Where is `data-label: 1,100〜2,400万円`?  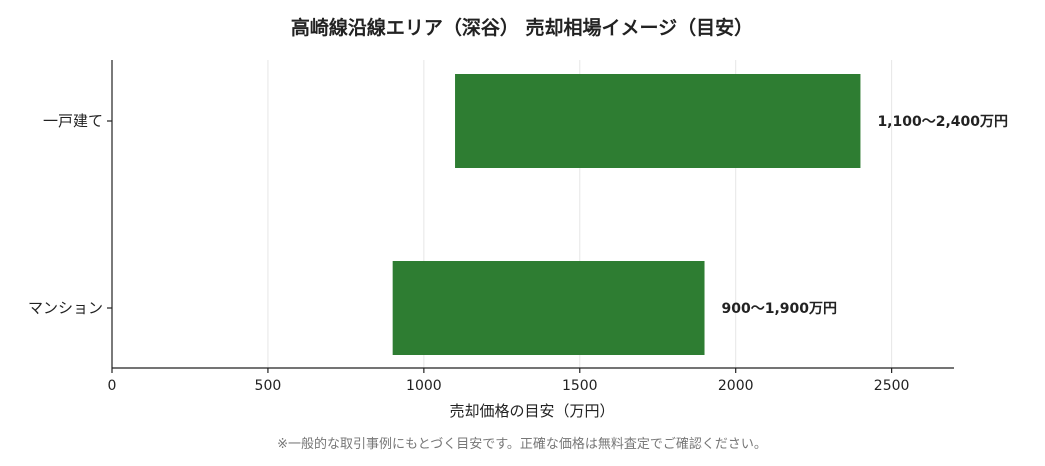 data-label: 1,100〜2,400万円 is located at coordinates (942, 122).